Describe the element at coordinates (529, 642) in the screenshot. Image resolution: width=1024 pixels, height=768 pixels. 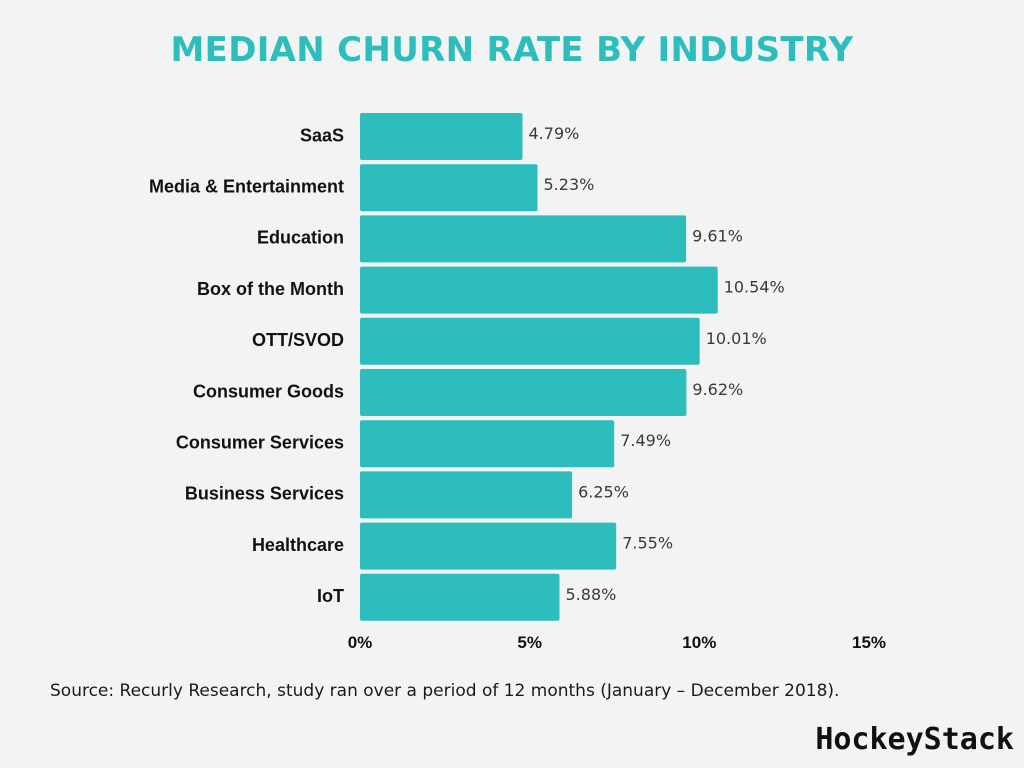
I see `x-tick-label: 5%` at that location.